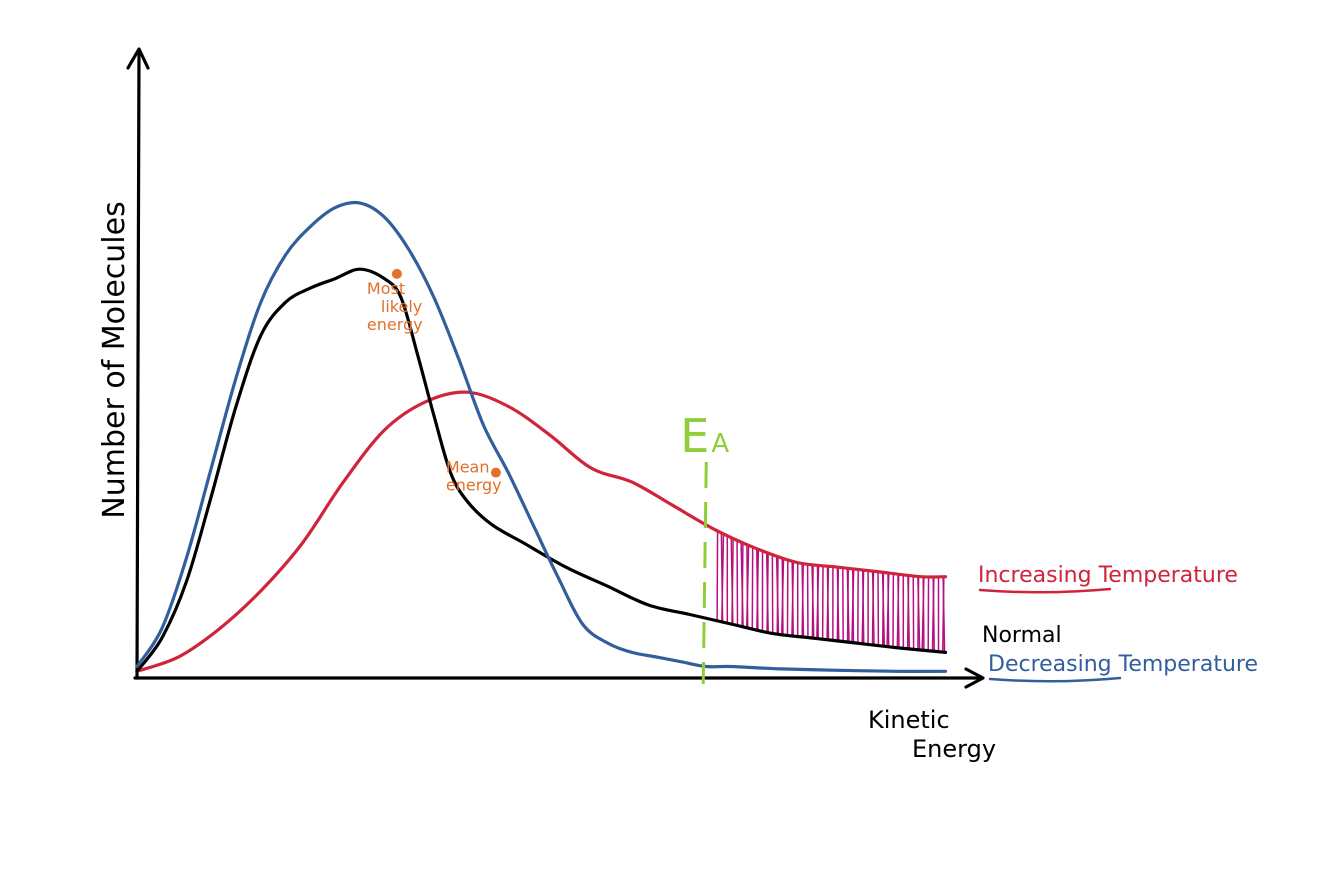 This screenshot has height=877, width=1334. I want to click on legend-underline-decreasing, so click(1055, 679).